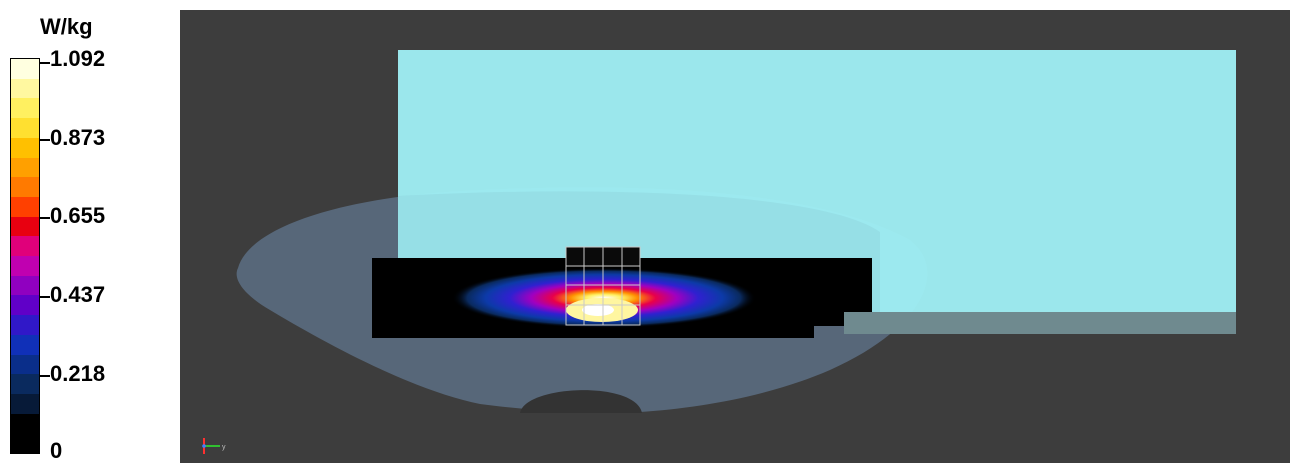  Describe the element at coordinates (78, 294) in the screenshot. I see `legend-label: 0.437` at that location.